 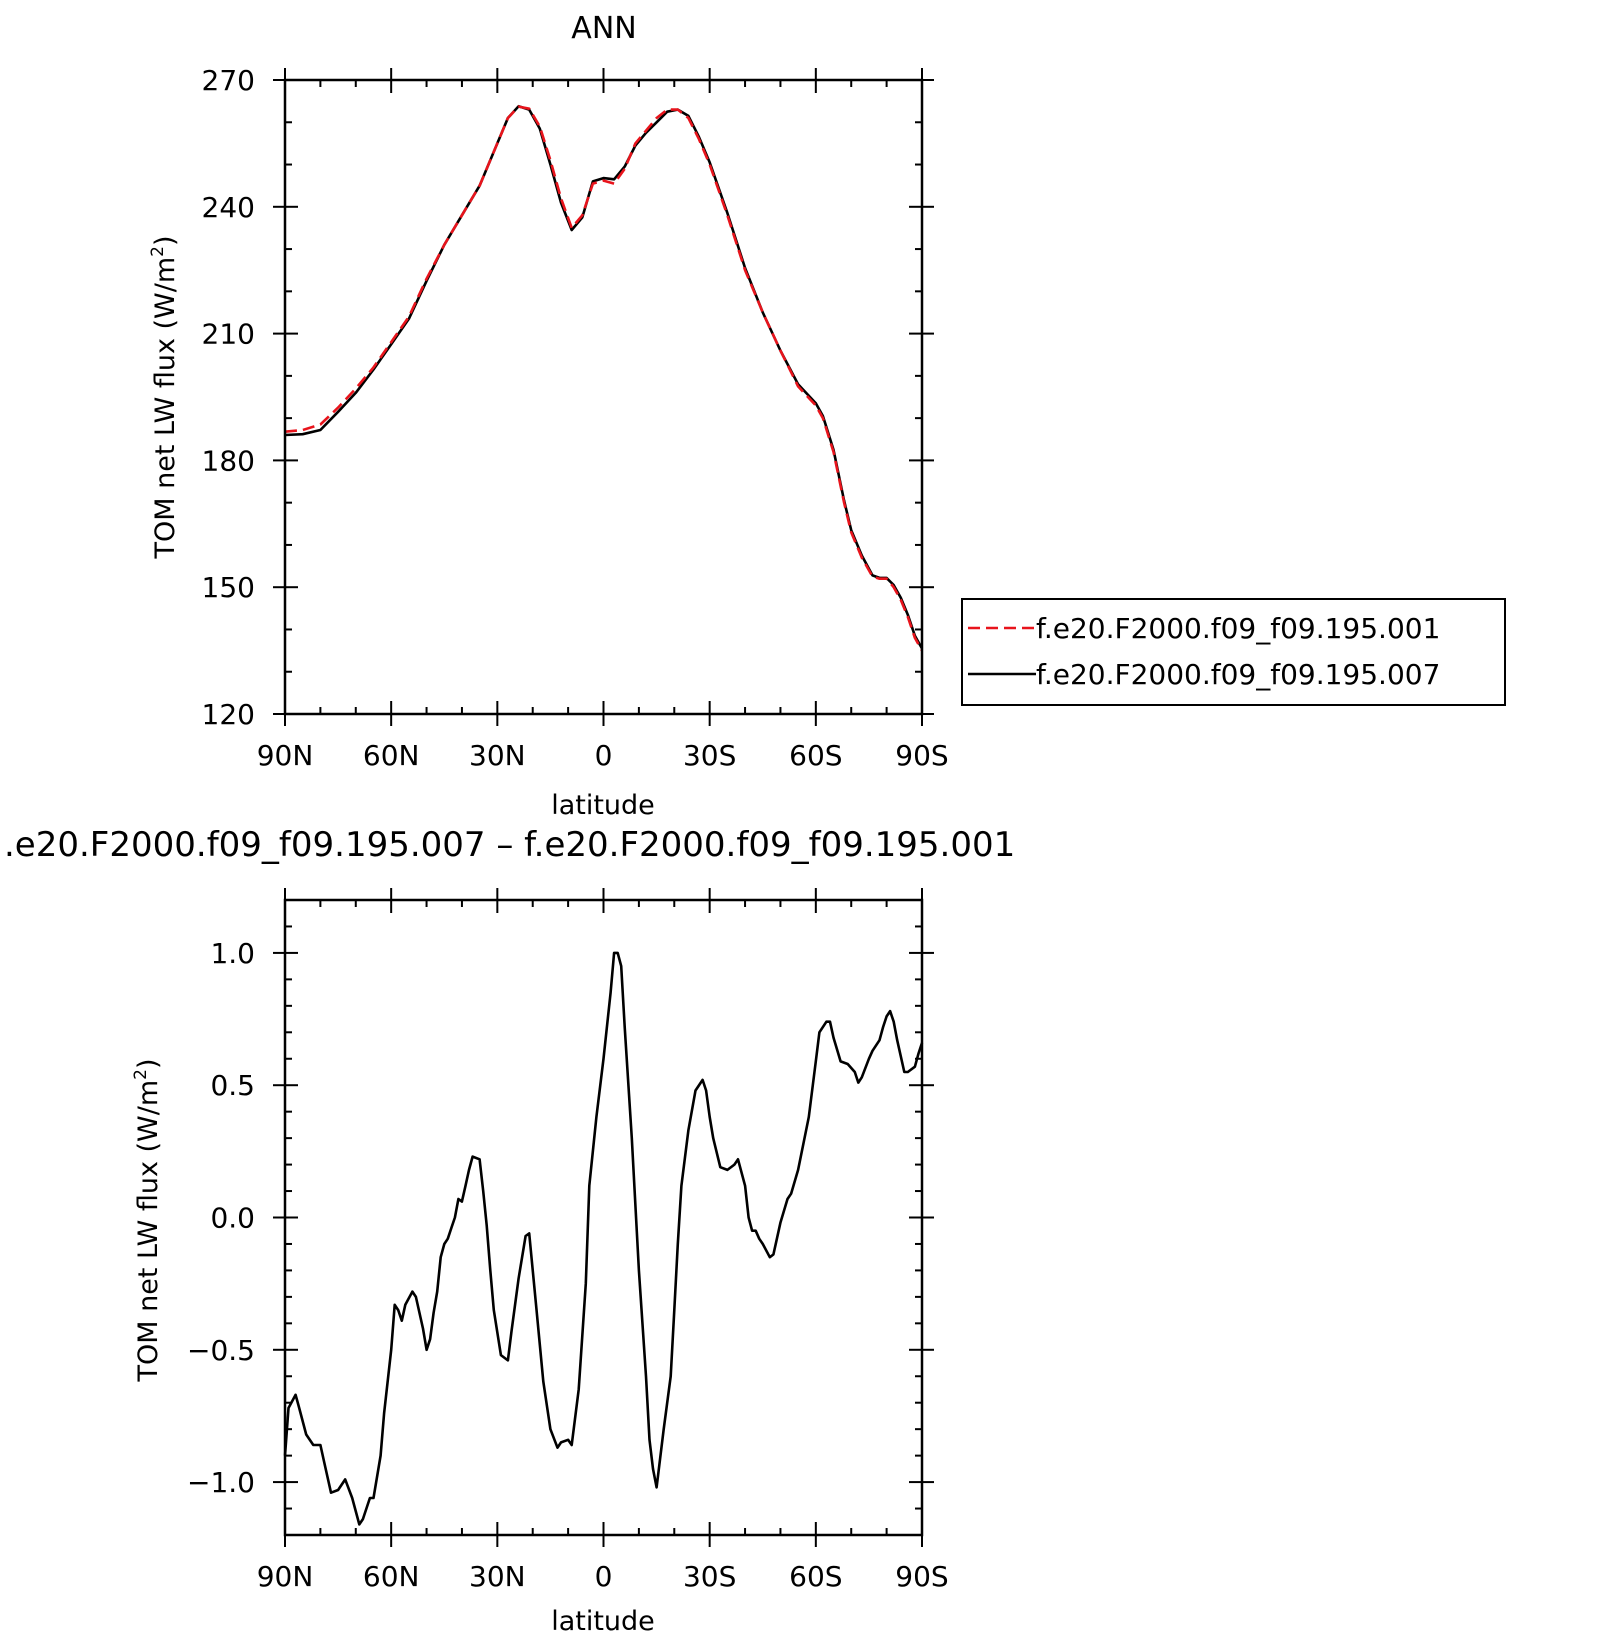 I want to click on top-x-tick-label: 0, so click(x=604, y=755).